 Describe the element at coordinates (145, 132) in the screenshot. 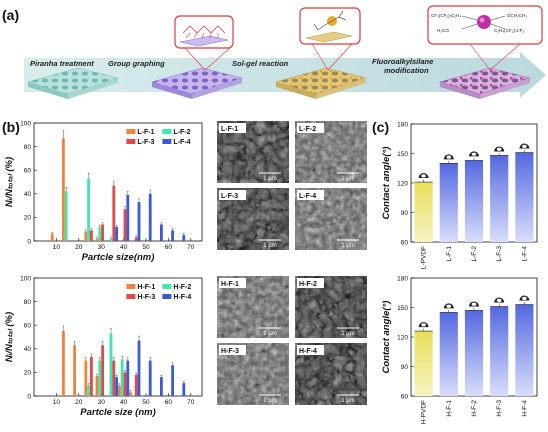

I see `legend-label: L-F-1` at that location.